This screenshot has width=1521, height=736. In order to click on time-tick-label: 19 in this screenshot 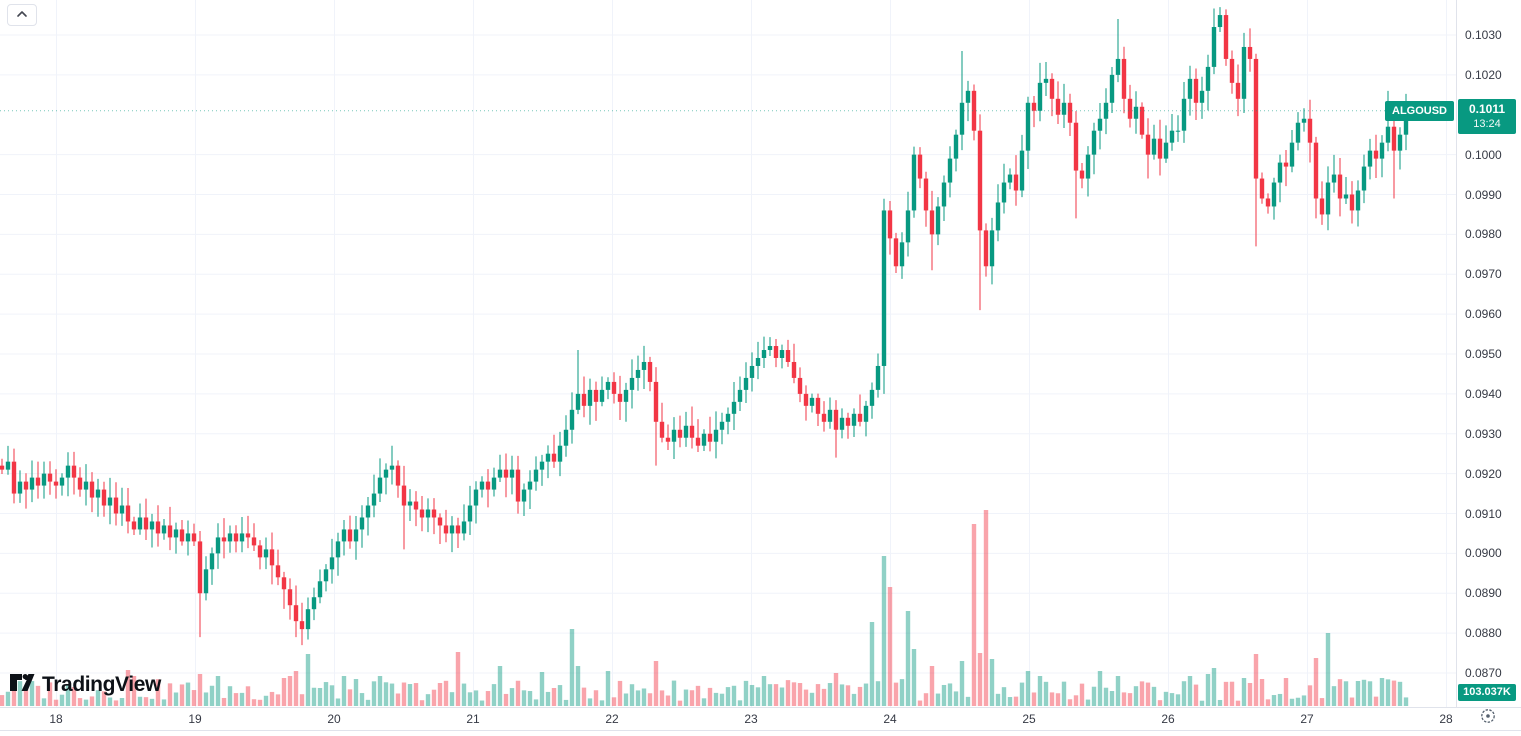, I will do `click(195, 719)`.